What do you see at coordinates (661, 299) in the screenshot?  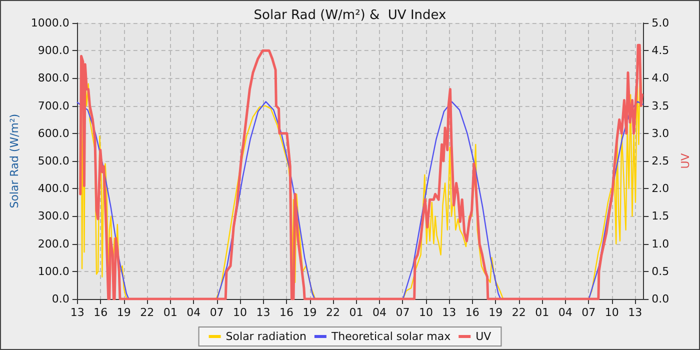 I see `y2-tick-label: 0.0` at bounding box center [661, 299].